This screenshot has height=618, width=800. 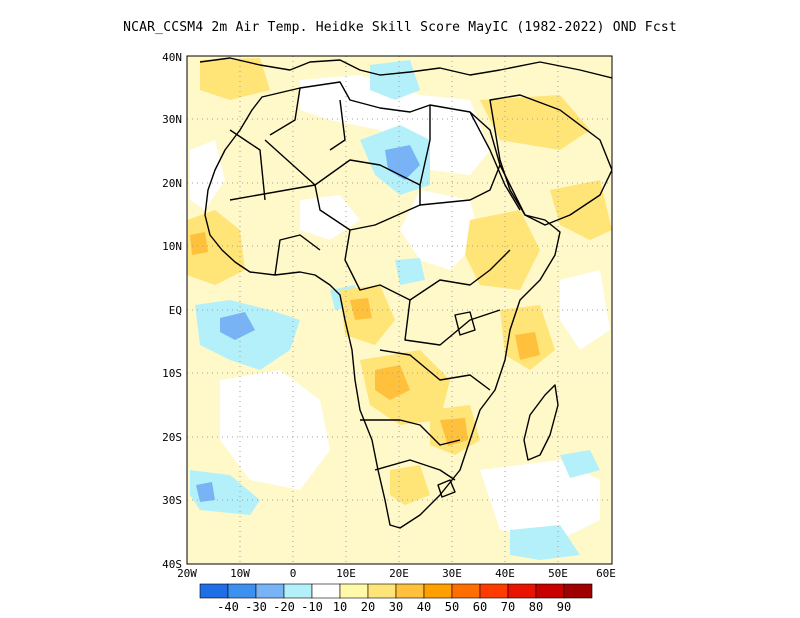 What do you see at coordinates (550, 160) in the screenshot?
I see `arabia-coastline` at bounding box center [550, 160].